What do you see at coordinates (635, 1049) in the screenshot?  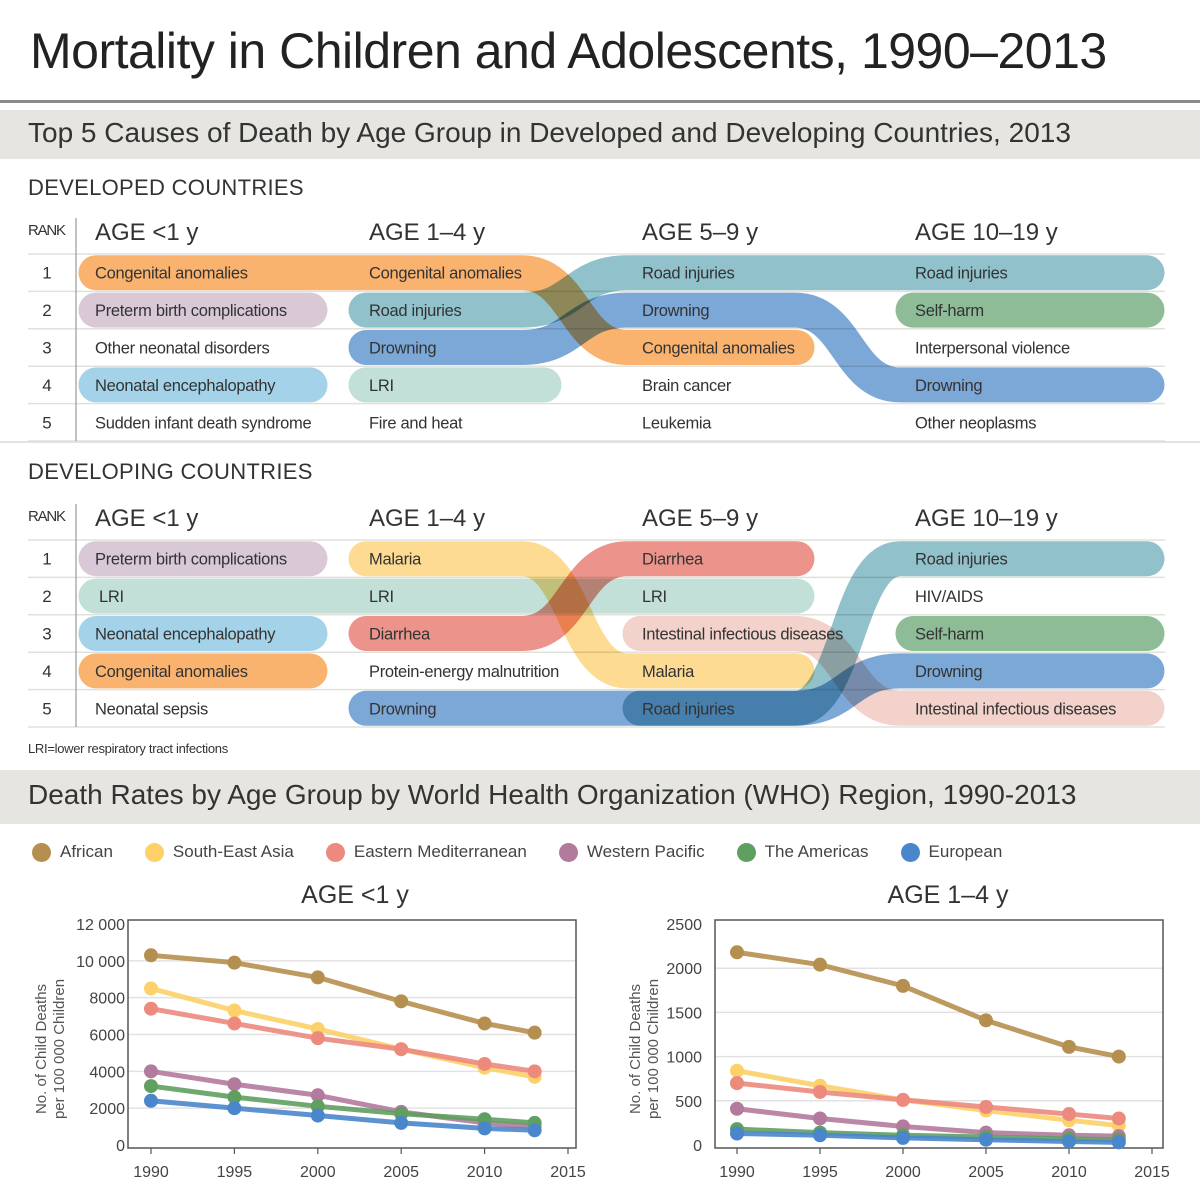 I see `y-axis-label-line: No. of Child Deaths` at bounding box center [635, 1049].